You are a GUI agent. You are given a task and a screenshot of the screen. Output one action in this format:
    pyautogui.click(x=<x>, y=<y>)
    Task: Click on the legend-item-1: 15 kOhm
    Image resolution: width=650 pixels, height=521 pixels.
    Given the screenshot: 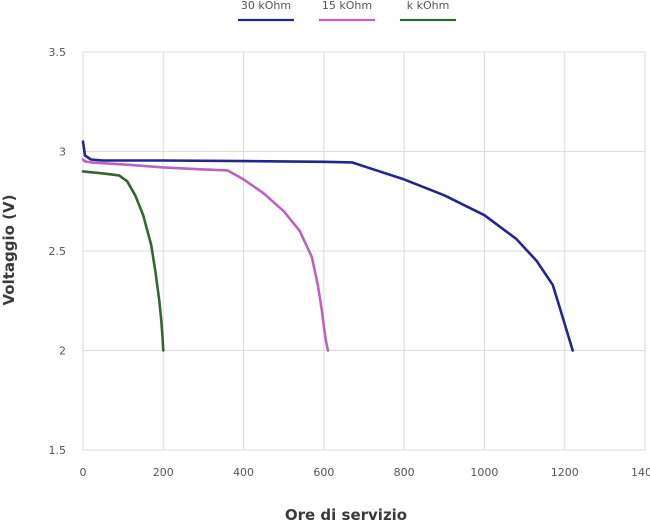 What is the action you would take?
    pyautogui.click(x=347, y=11)
    